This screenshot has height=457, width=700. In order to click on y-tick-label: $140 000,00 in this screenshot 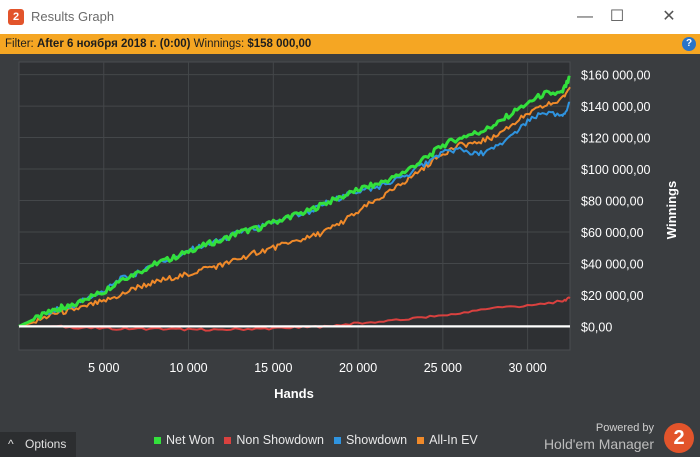, I will do `click(616, 107)`.